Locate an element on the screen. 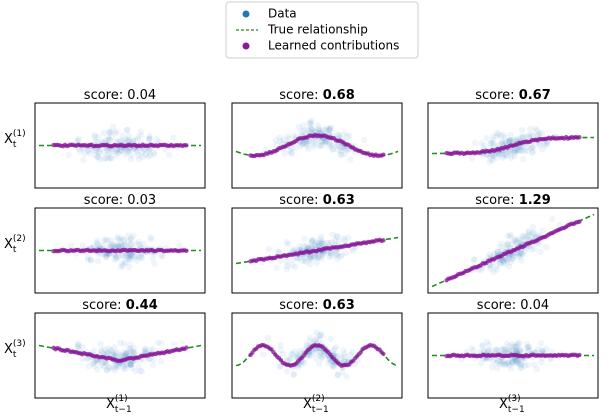 The height and width of the screenshot is (420, 616). panel-content is located at coordinates (513, 145).